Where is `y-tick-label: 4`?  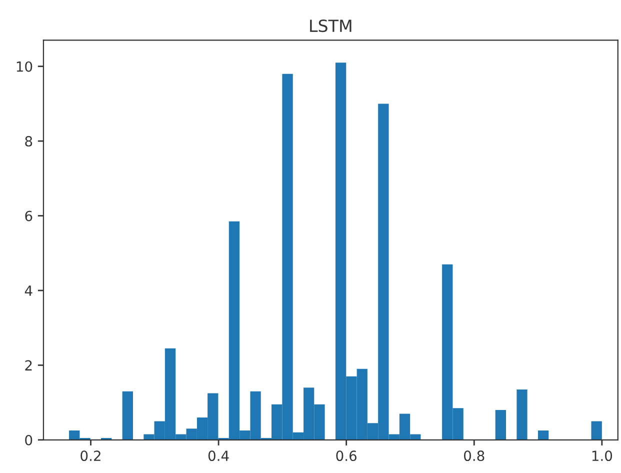
y-tick-label: 4 is located at coordinates (28, 291).